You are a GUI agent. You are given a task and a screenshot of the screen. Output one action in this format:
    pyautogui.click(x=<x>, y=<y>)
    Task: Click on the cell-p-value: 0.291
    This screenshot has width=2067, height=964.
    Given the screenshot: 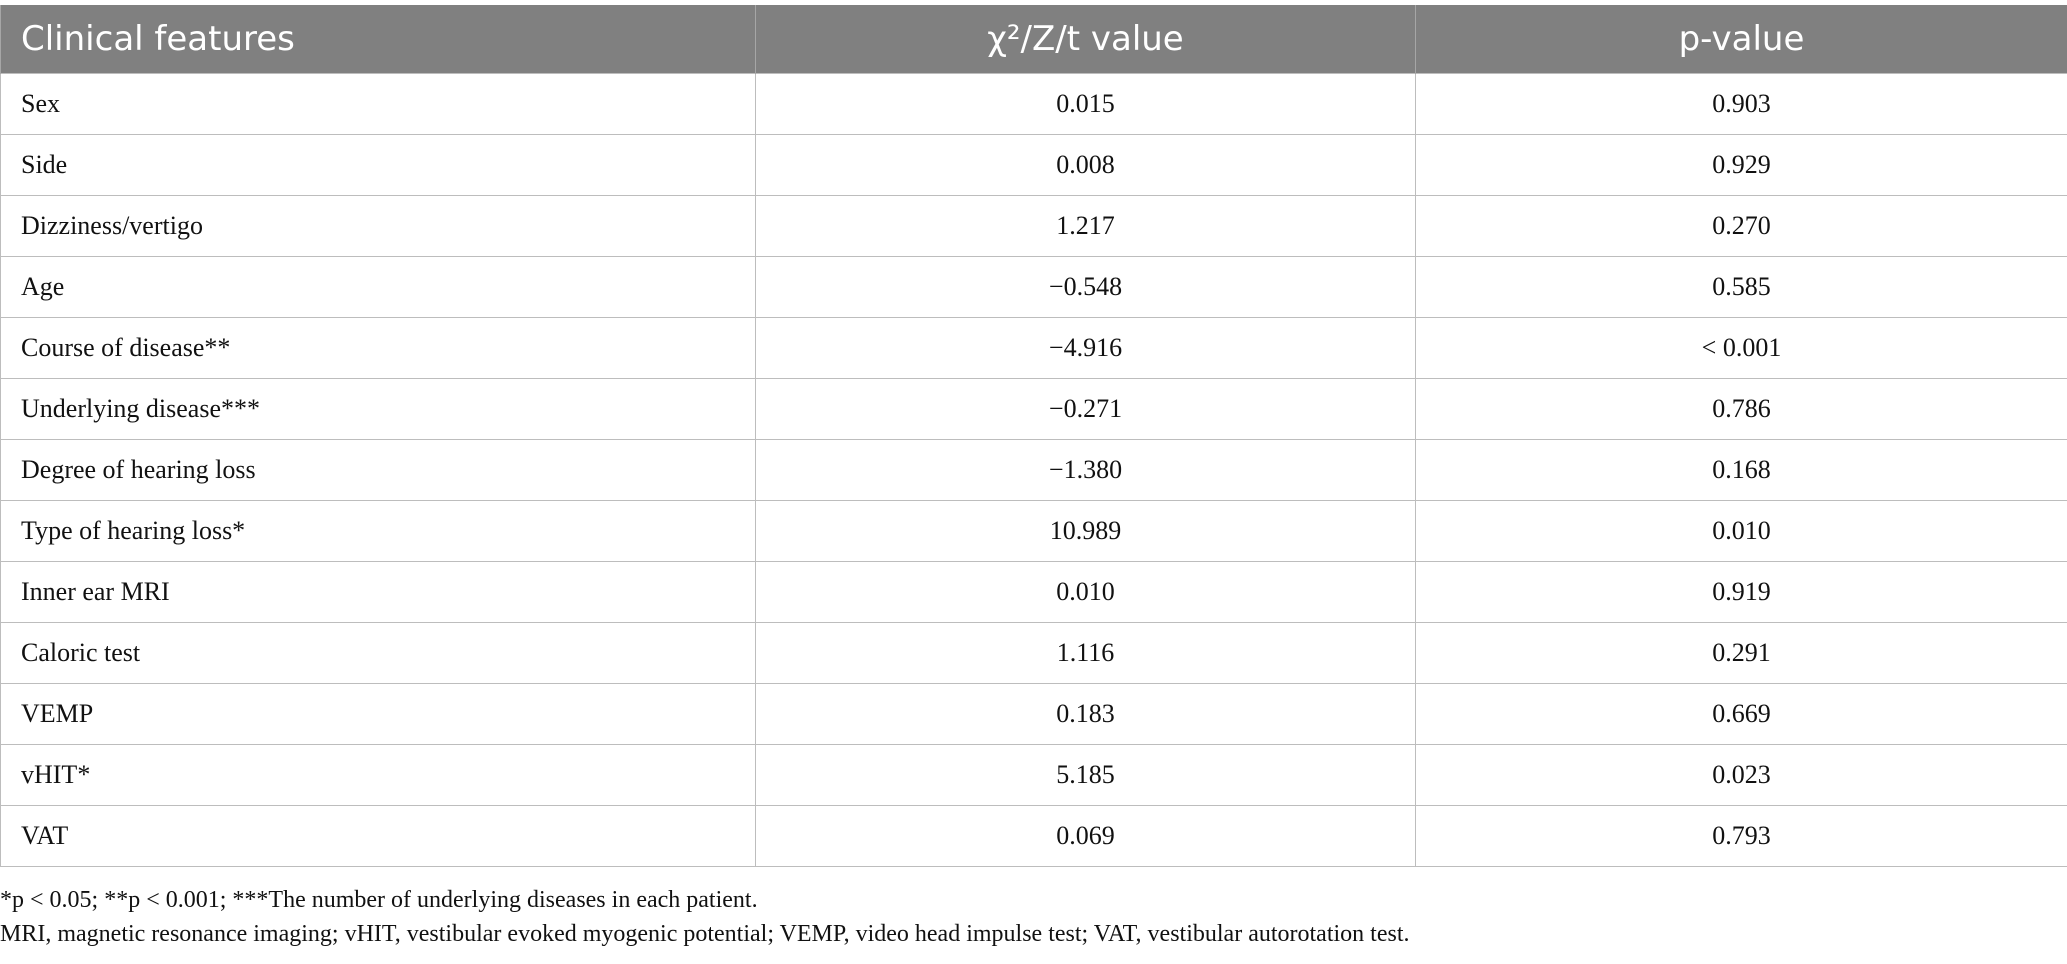 What is the action you would take?
    pyautogui.click(x=1741, y=653)
    